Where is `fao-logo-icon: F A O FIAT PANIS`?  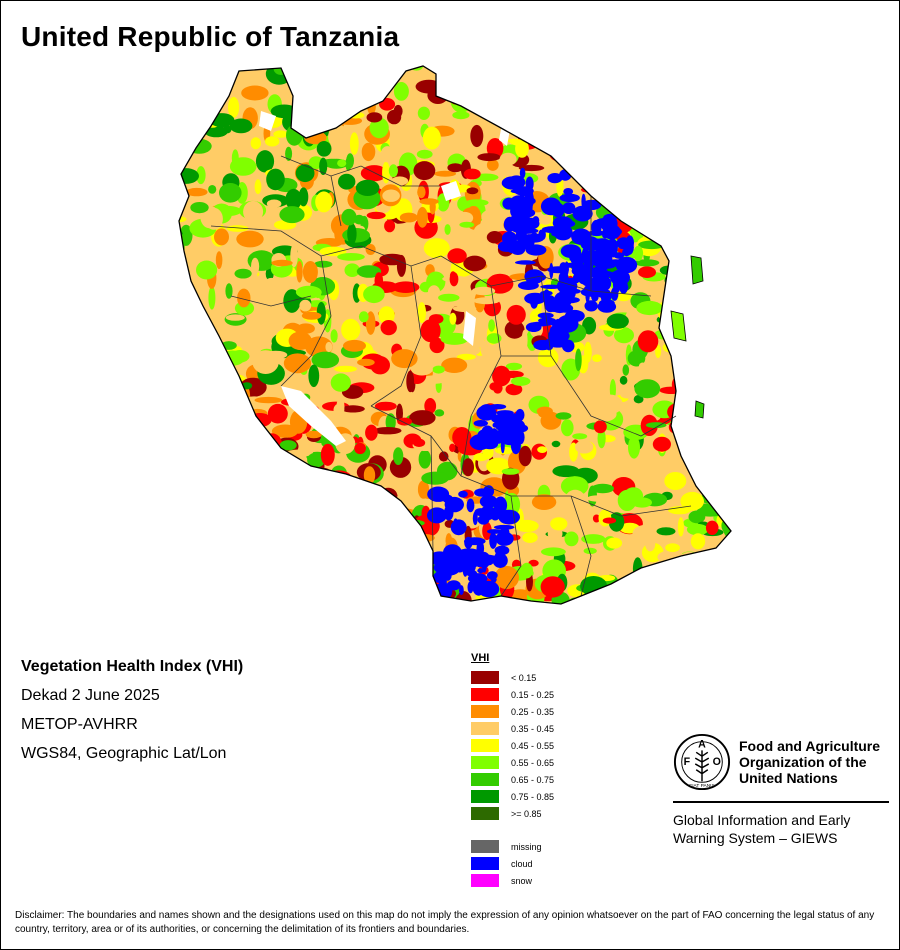
fao-logo-icon: F A O FIAT PANIS is located at coordinates (702, 762).